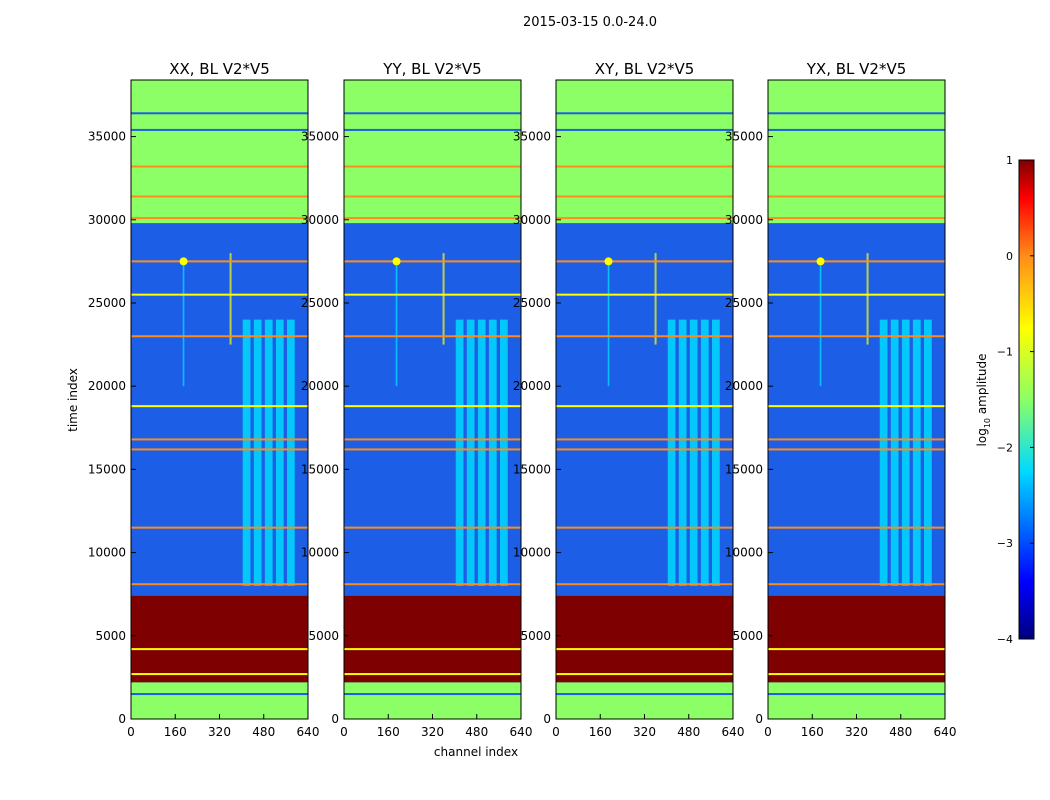 The height and width of the screenshot is (800, 1050). I want to click on line-feature, so click(230, 299).